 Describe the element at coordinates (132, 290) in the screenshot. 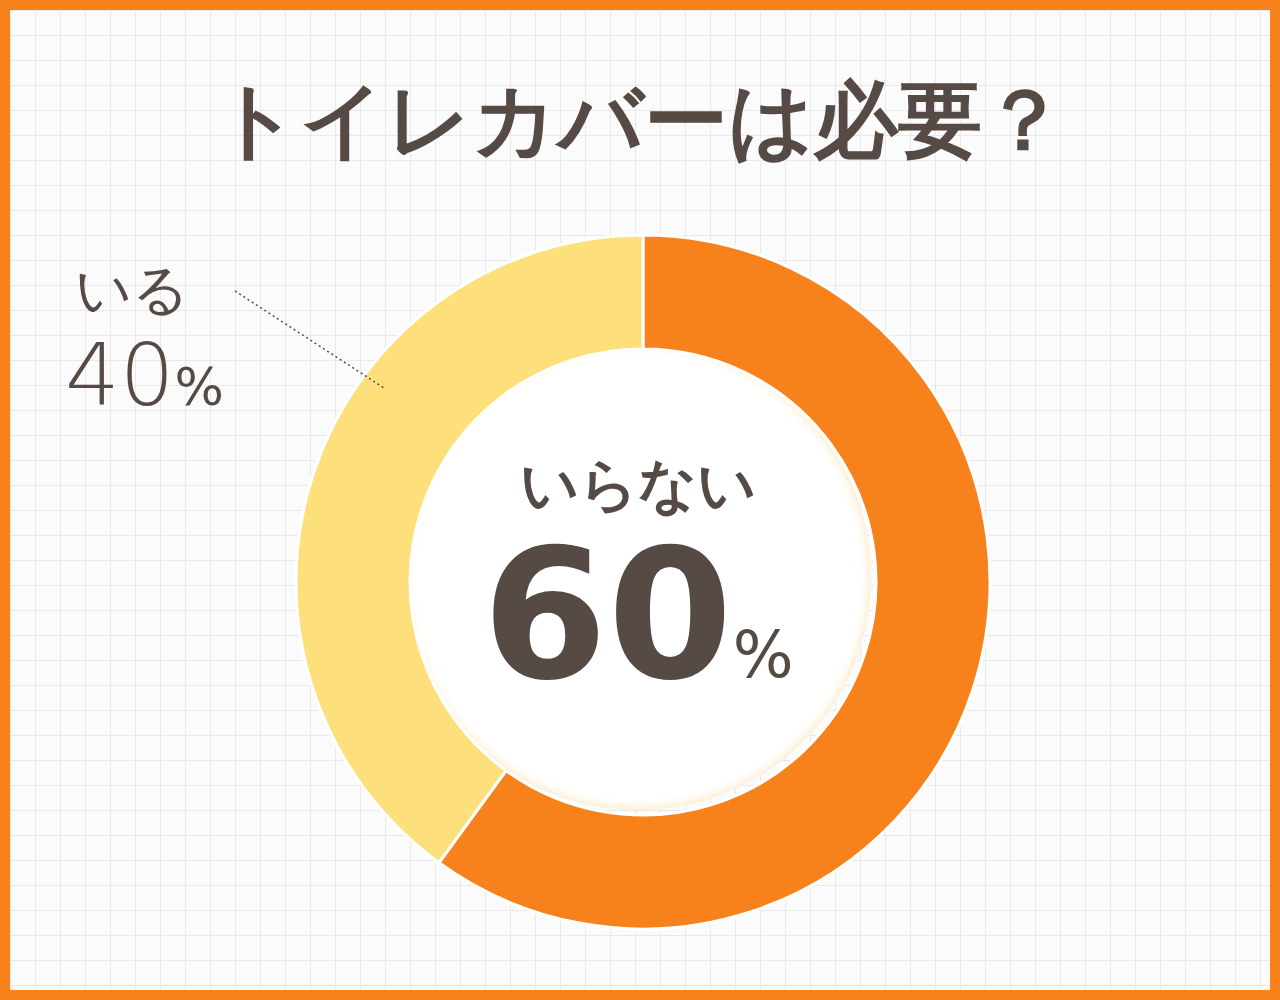

I see `slice-label: いる` at that location.